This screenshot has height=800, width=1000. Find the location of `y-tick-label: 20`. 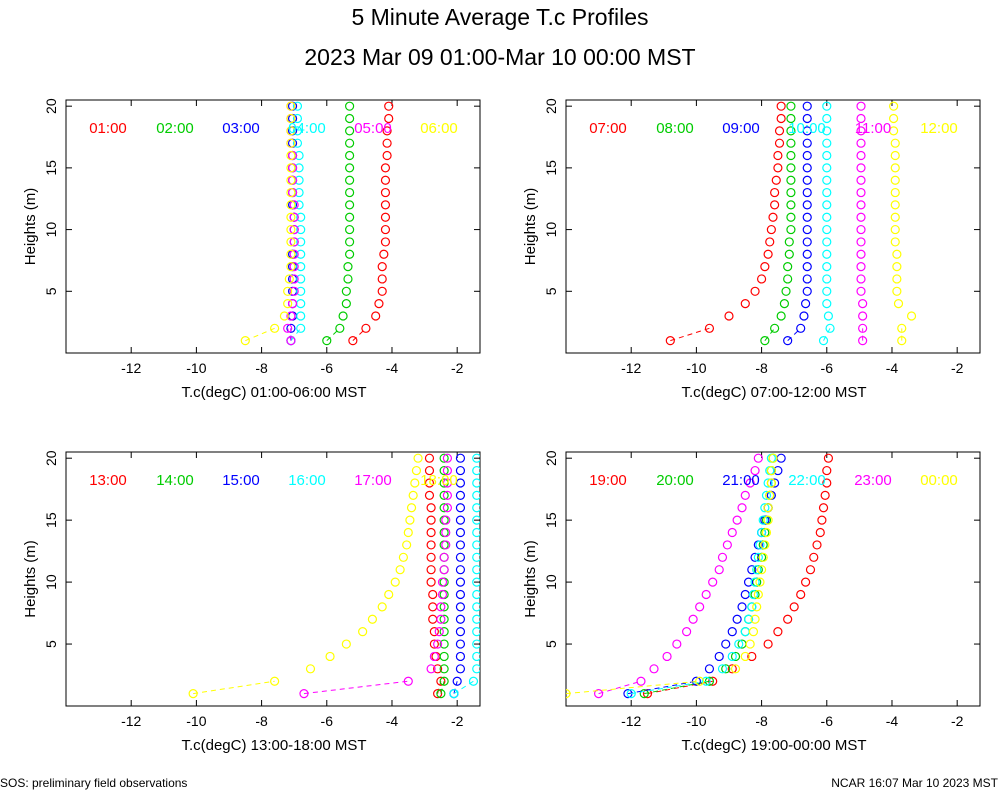

y-tick-label: 20 is located at coordinates (51, 106).